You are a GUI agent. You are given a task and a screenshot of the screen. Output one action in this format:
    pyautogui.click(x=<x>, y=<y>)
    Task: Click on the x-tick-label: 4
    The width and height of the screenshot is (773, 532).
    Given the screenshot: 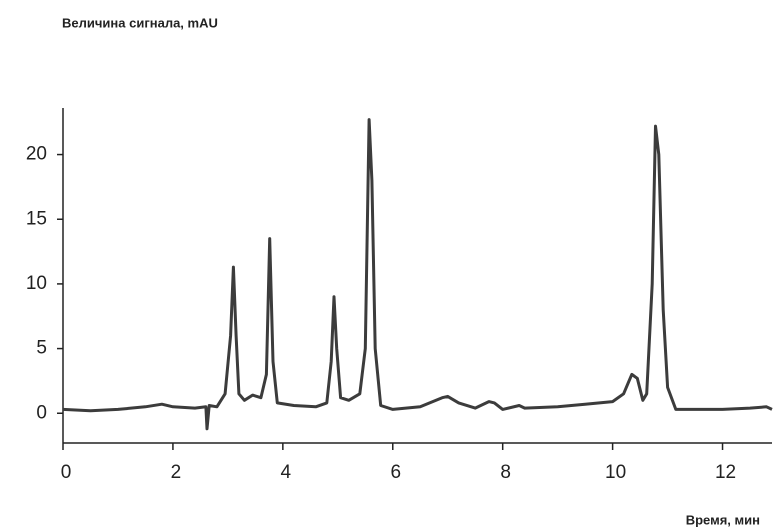 What is the action you would take?
    pyautogui.click(x=286, y=472)
    